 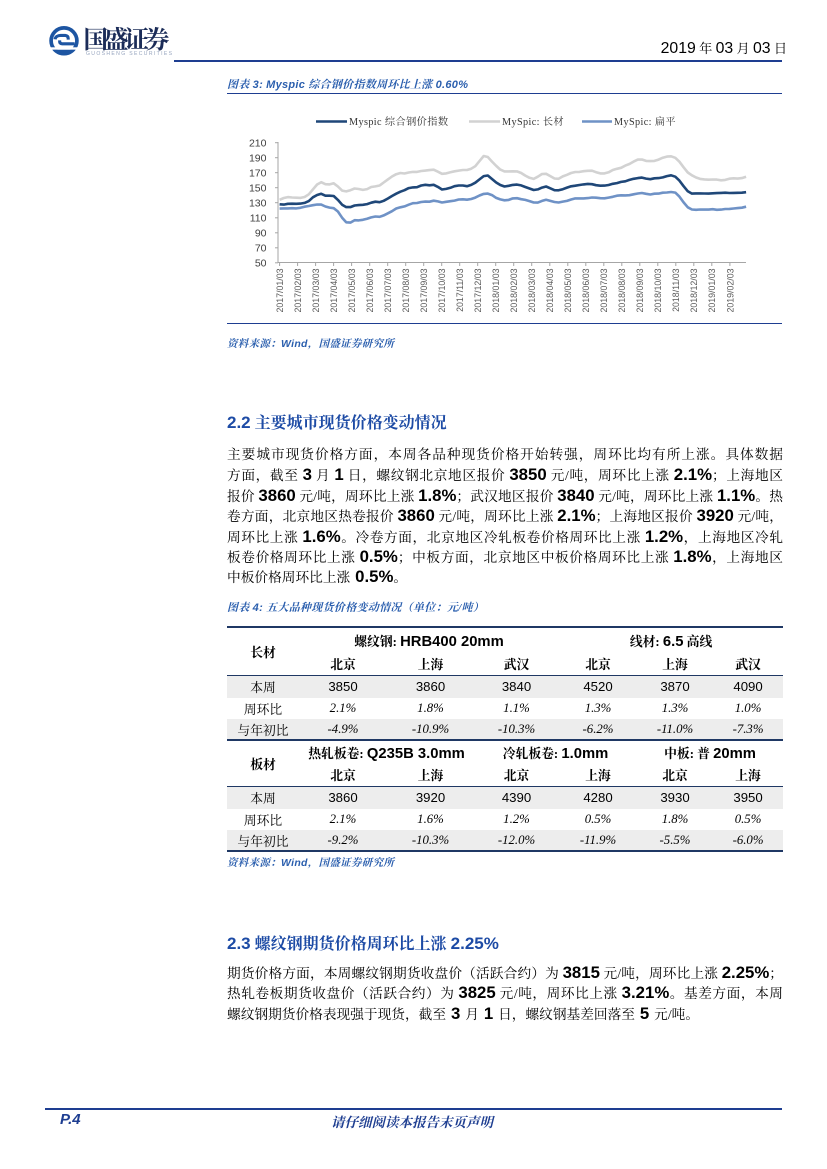 I want to click on svg-text: 2017/12/03, so click(x=478, y=290).